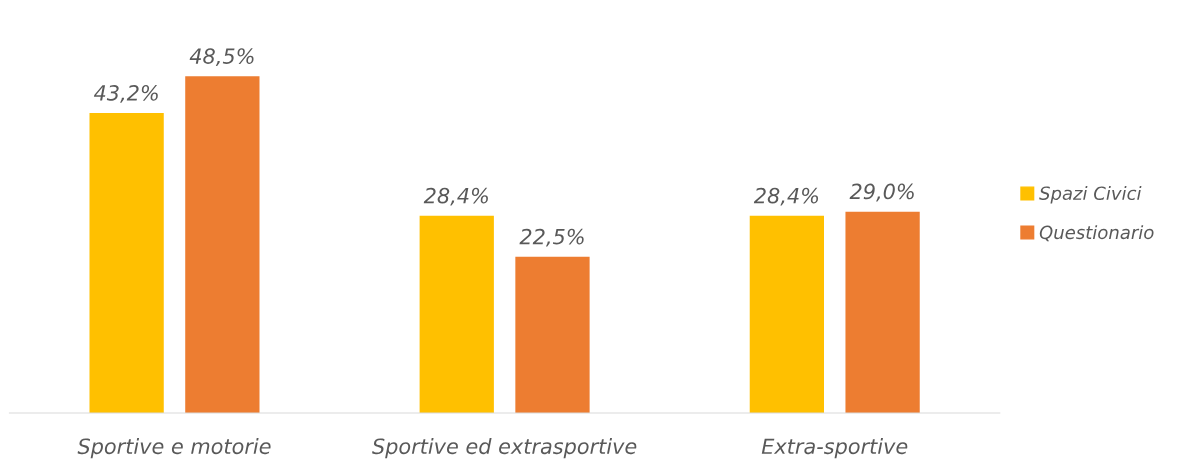 This screenshot has height=462, width=1179. I want to click on data-label: 29,0%, so click(881, 192).